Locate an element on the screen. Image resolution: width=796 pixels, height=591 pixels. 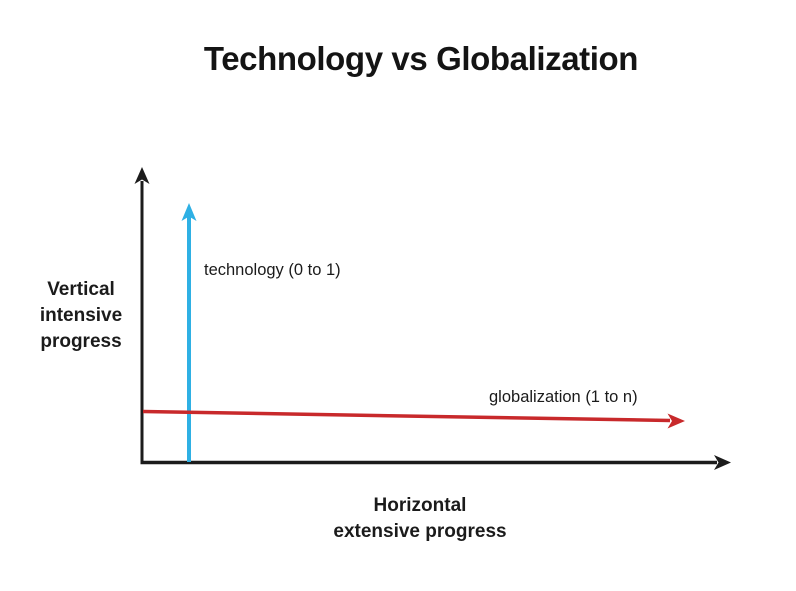
slide-title: Technology vs Globalization is located at coordinates (421, 58).